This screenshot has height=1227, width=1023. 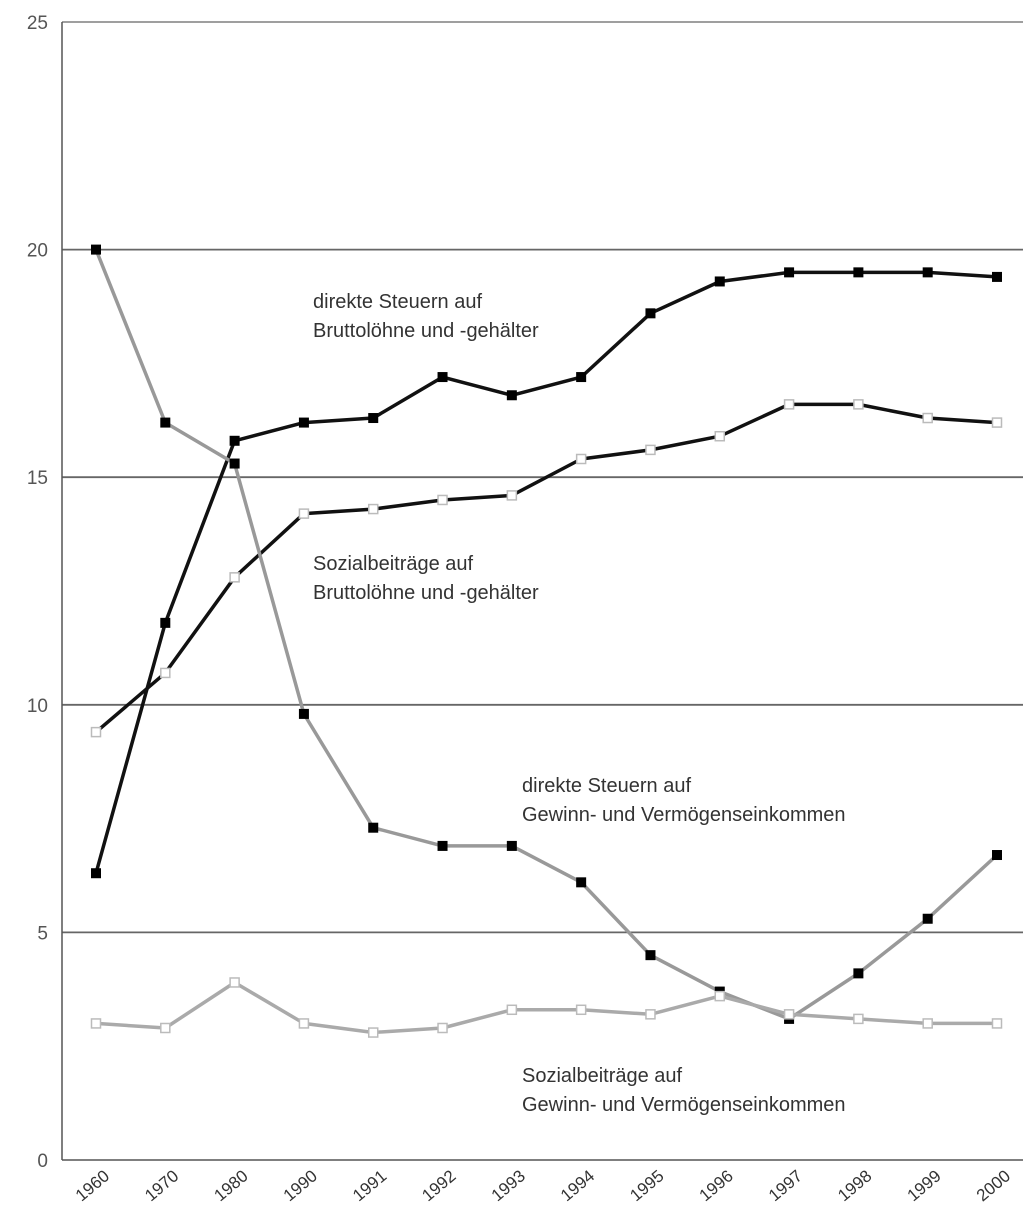 What do you see at coordinates (42, 933) in the screenshot?
I see `y-tick-label: 5` at bounding box center [42, 933].